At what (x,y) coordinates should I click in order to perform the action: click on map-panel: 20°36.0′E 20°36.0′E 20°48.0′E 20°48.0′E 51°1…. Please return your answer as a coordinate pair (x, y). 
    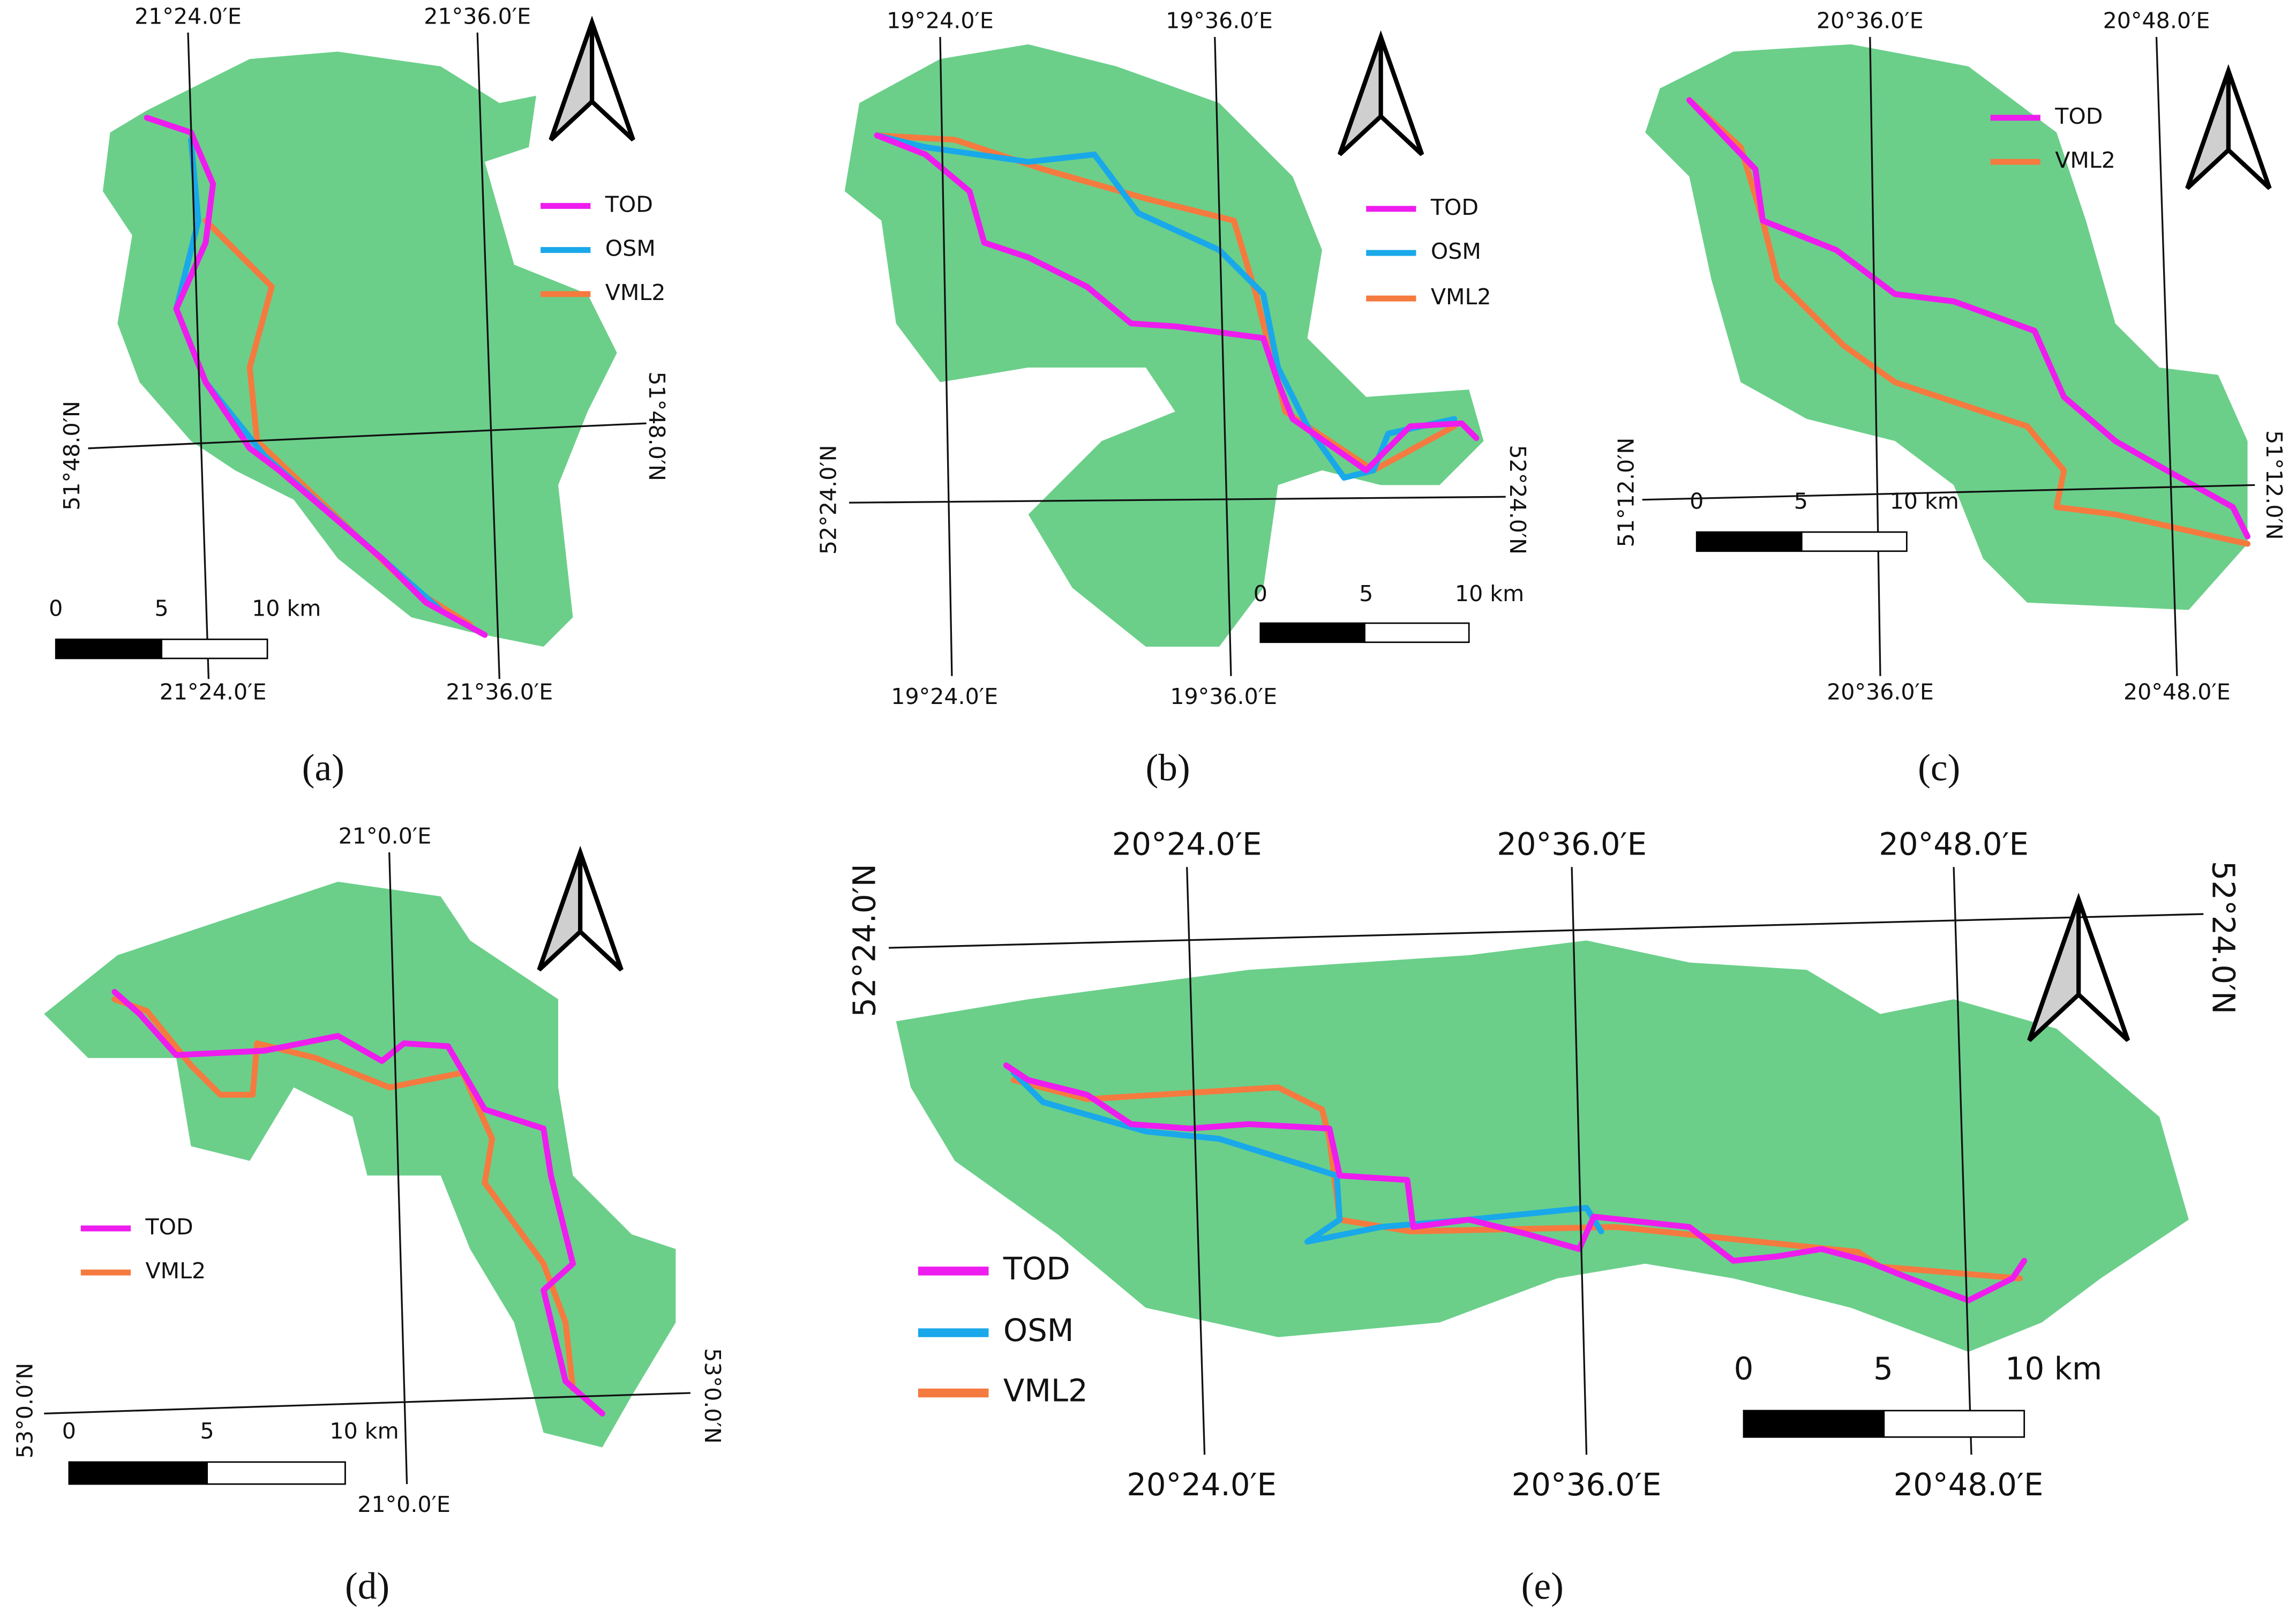
    Looking at the image, I should click on (1950, 399).